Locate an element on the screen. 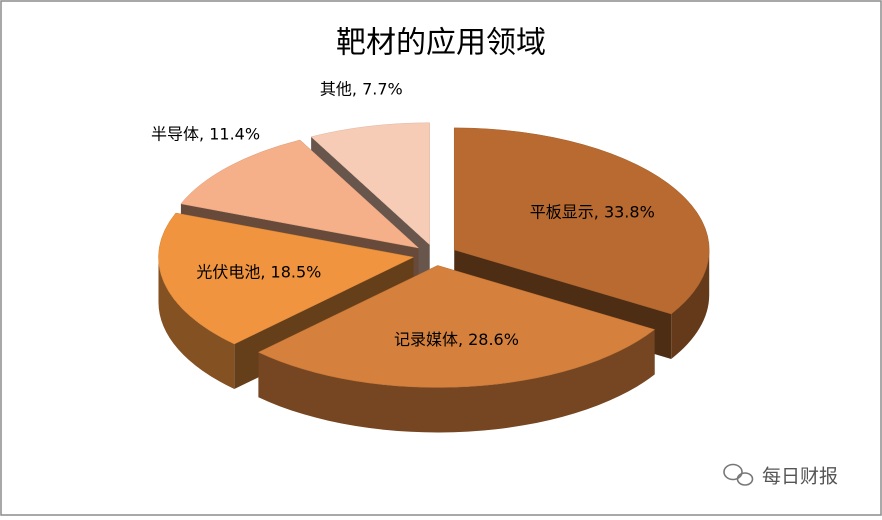 Image resolution: width=882 pixels, height=520 pixels. chart-title: 靶材的应用领域 is located at coordinates (441, 43).